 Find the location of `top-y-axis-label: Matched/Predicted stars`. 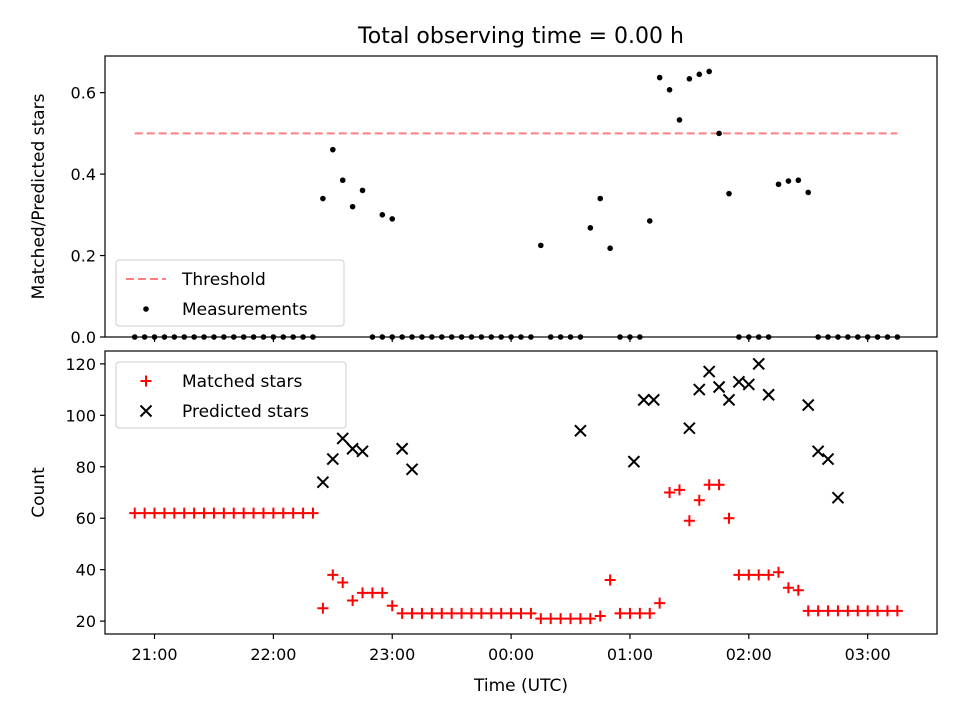

top-y-axis-label: Matched/Predicted stars is located at coordinates (39, 196).